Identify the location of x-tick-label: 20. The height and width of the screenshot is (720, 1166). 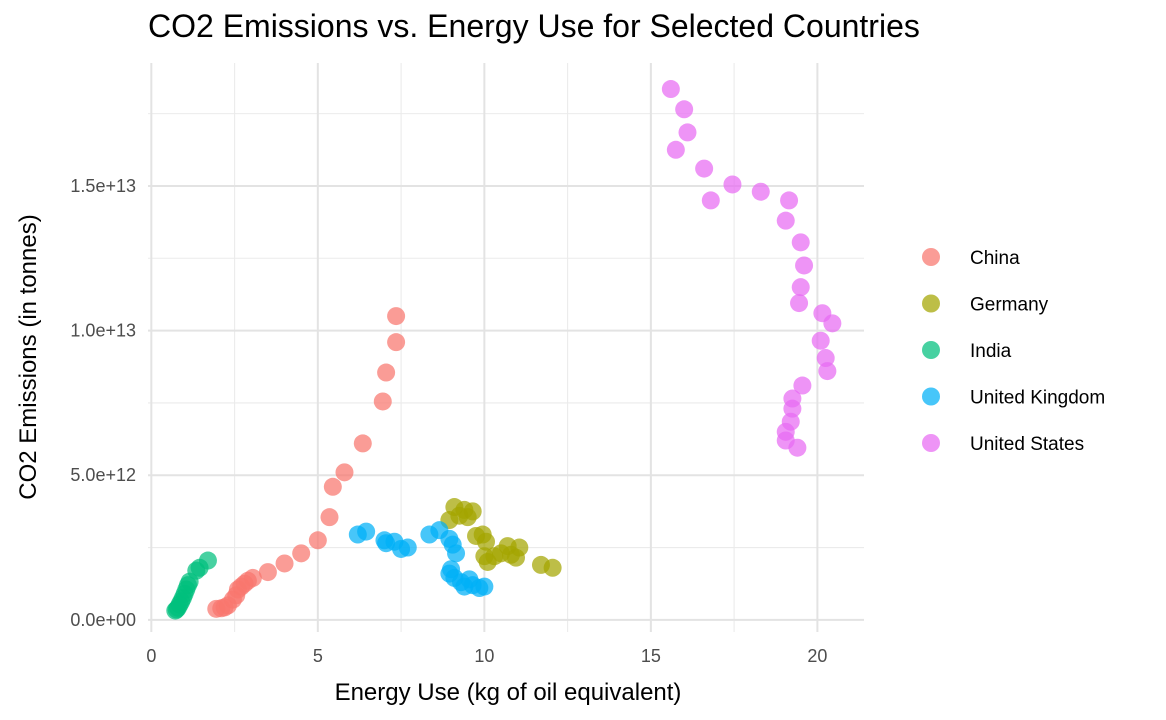
(817, 656).